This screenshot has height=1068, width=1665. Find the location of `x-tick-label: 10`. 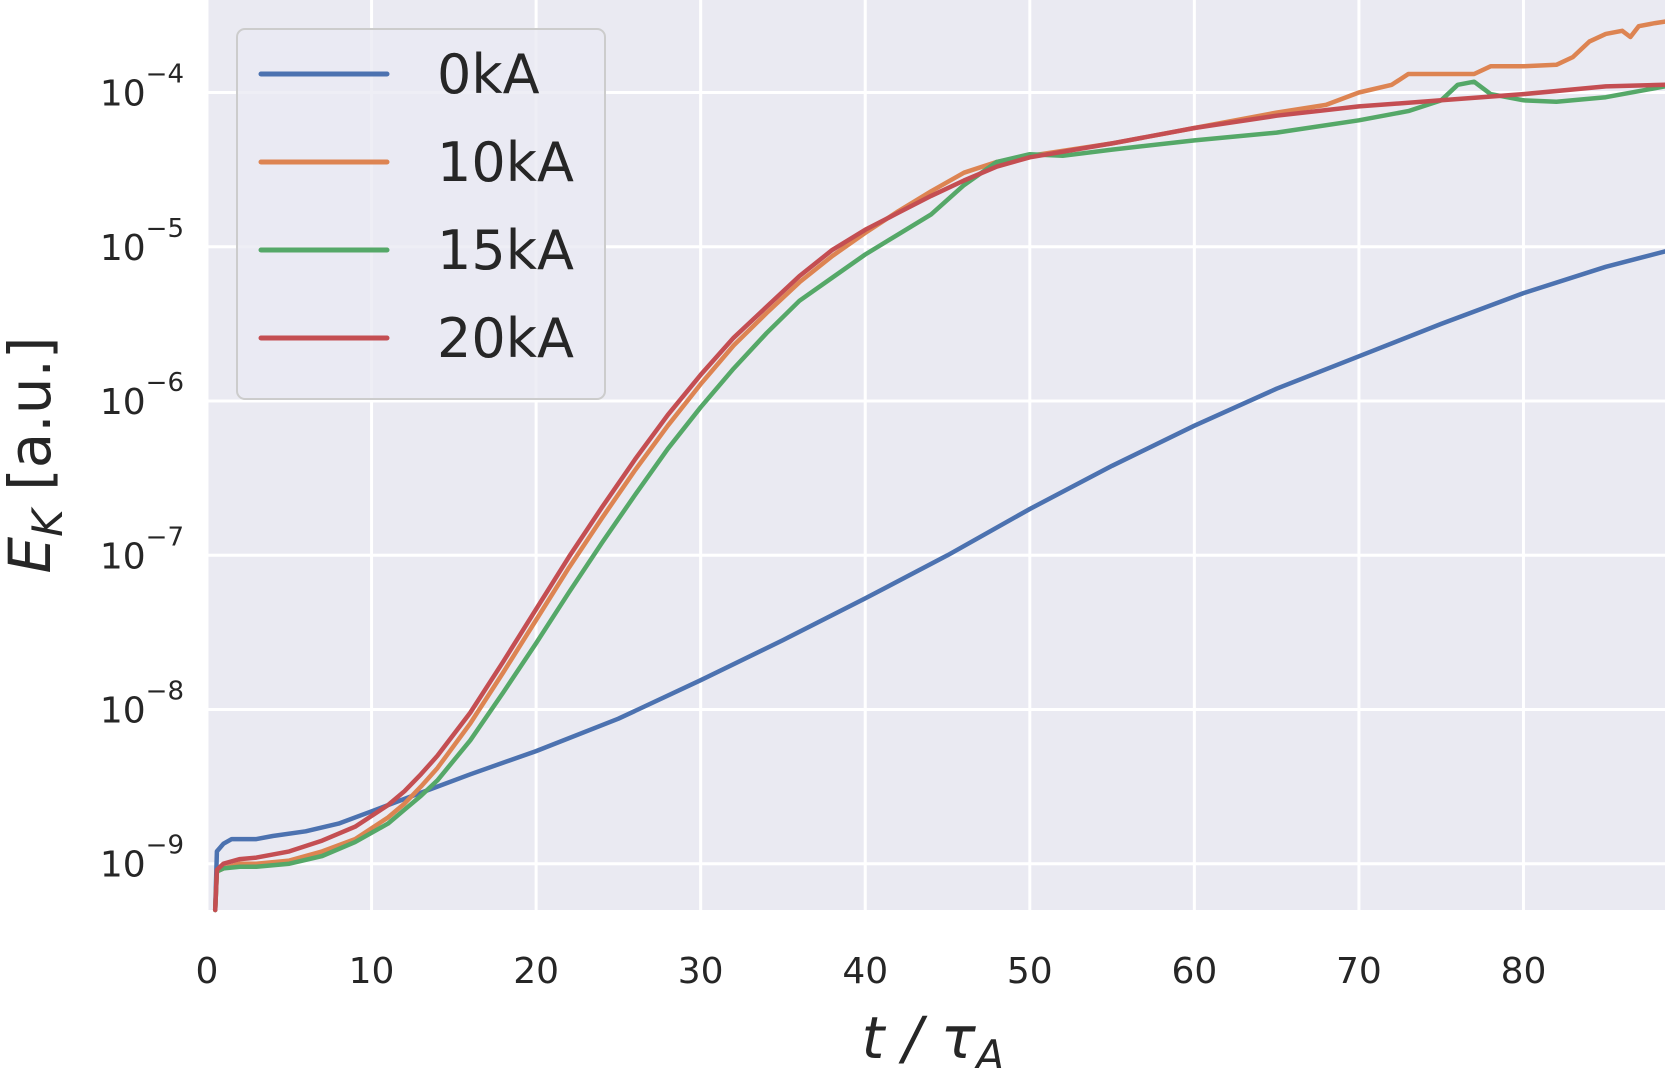

x-tick-label: 10 is located at coordinates (372, 971).